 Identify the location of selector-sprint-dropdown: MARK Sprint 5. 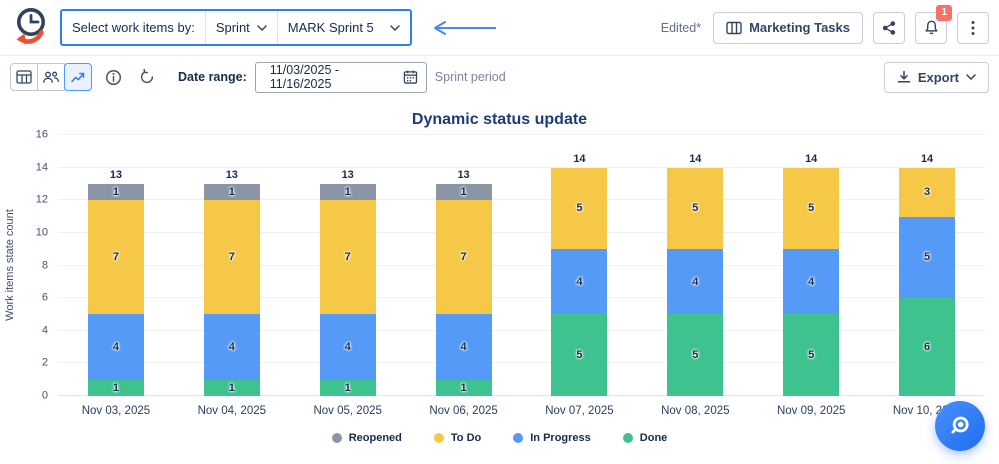
(344, 27).